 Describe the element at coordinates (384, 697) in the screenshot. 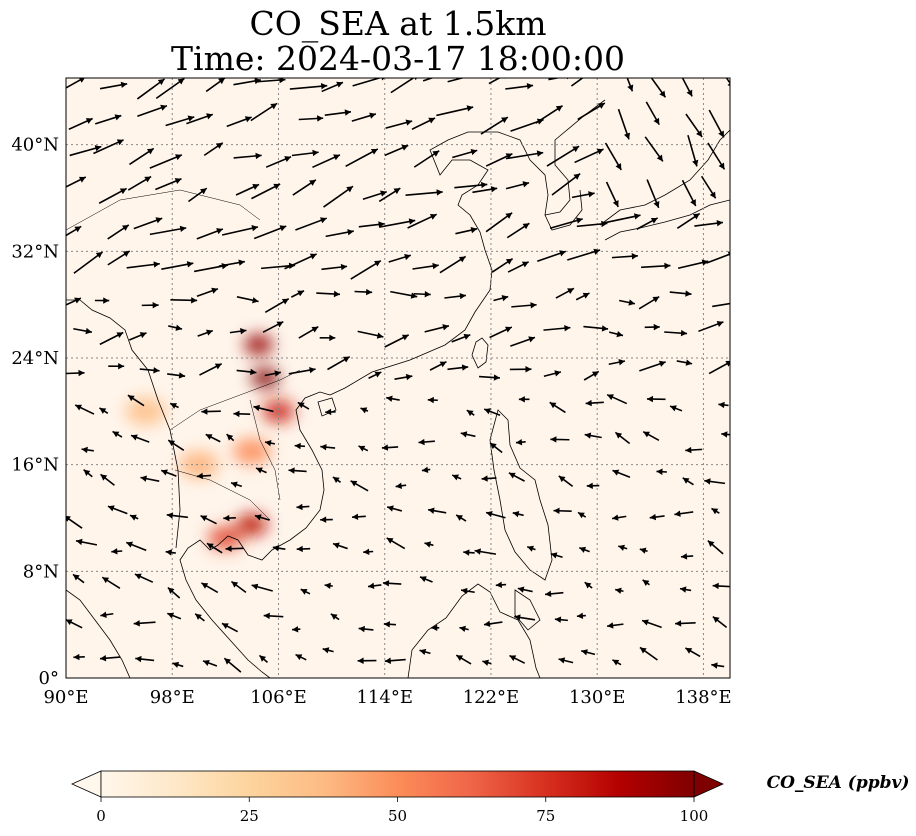

I see `lon-tick-label: 114°E` at that location.